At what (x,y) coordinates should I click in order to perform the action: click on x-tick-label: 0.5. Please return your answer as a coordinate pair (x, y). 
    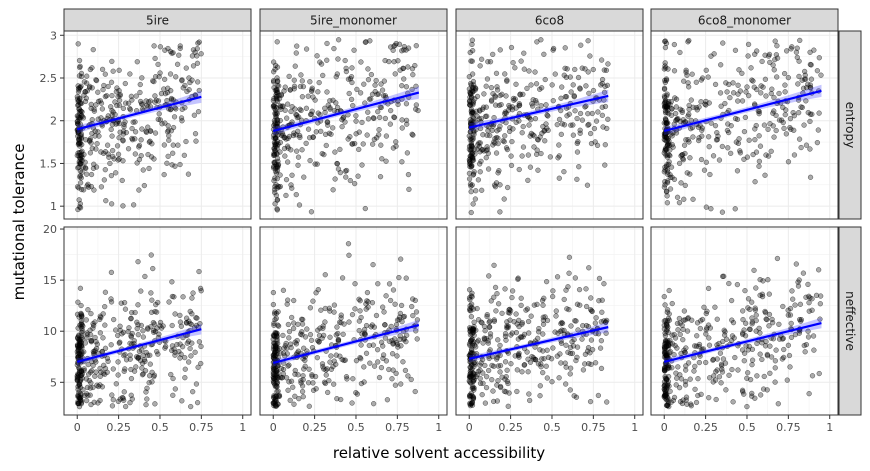
    Looking at the image, I should click on (747, 427).